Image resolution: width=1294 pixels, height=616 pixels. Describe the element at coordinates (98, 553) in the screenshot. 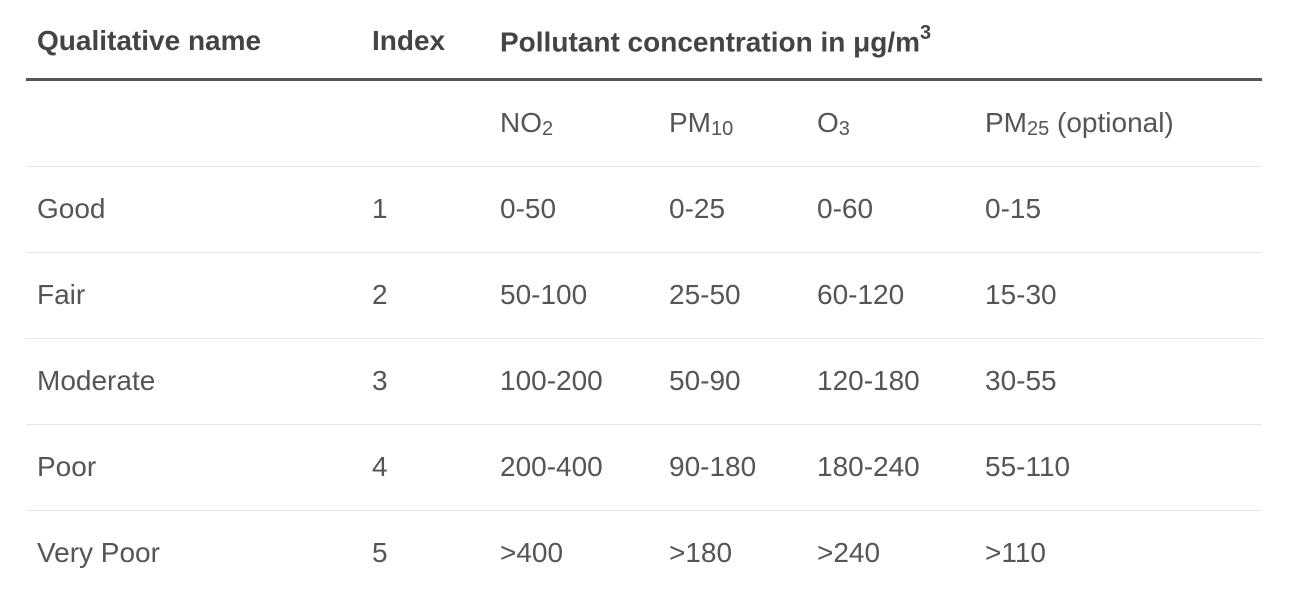

I see `cell-qualitative-name: Very Poor` at that location.